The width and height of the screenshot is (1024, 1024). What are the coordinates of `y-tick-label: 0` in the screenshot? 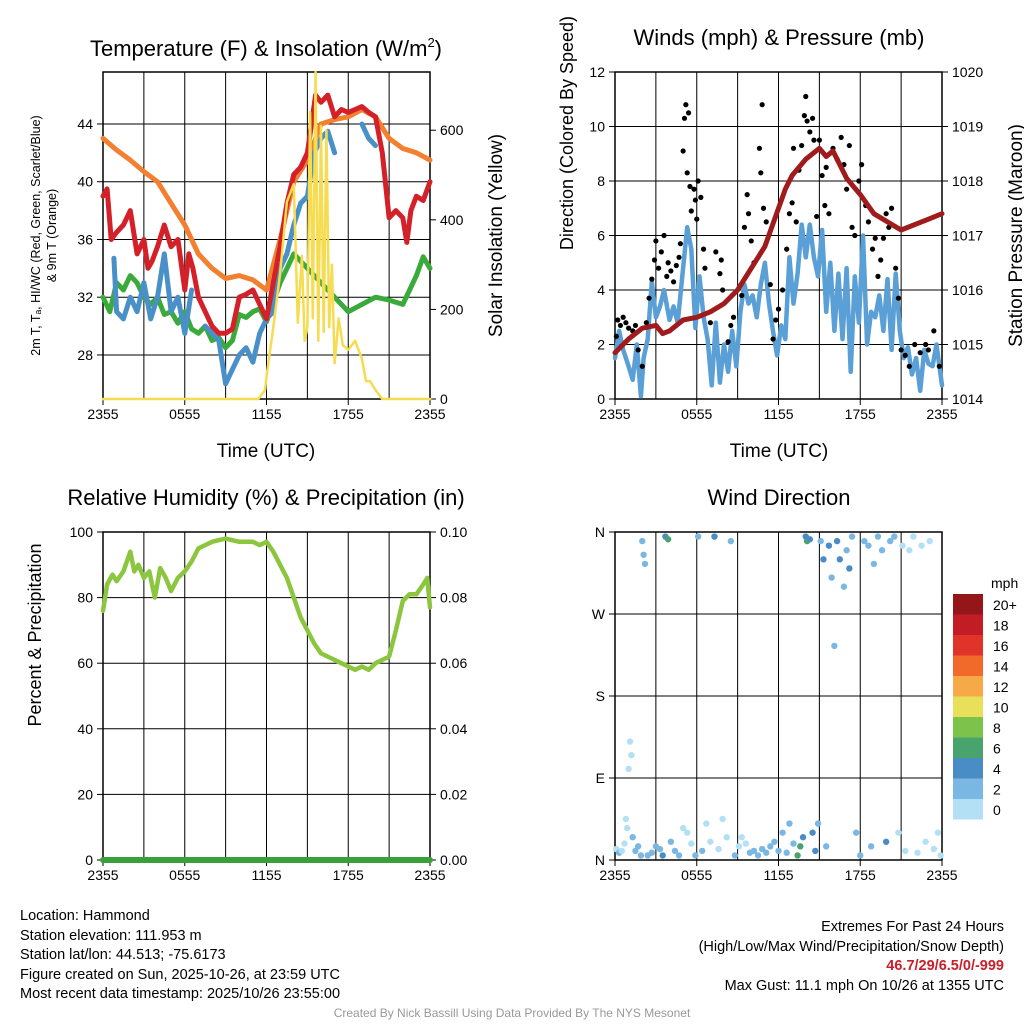 It's located at (601, 399).